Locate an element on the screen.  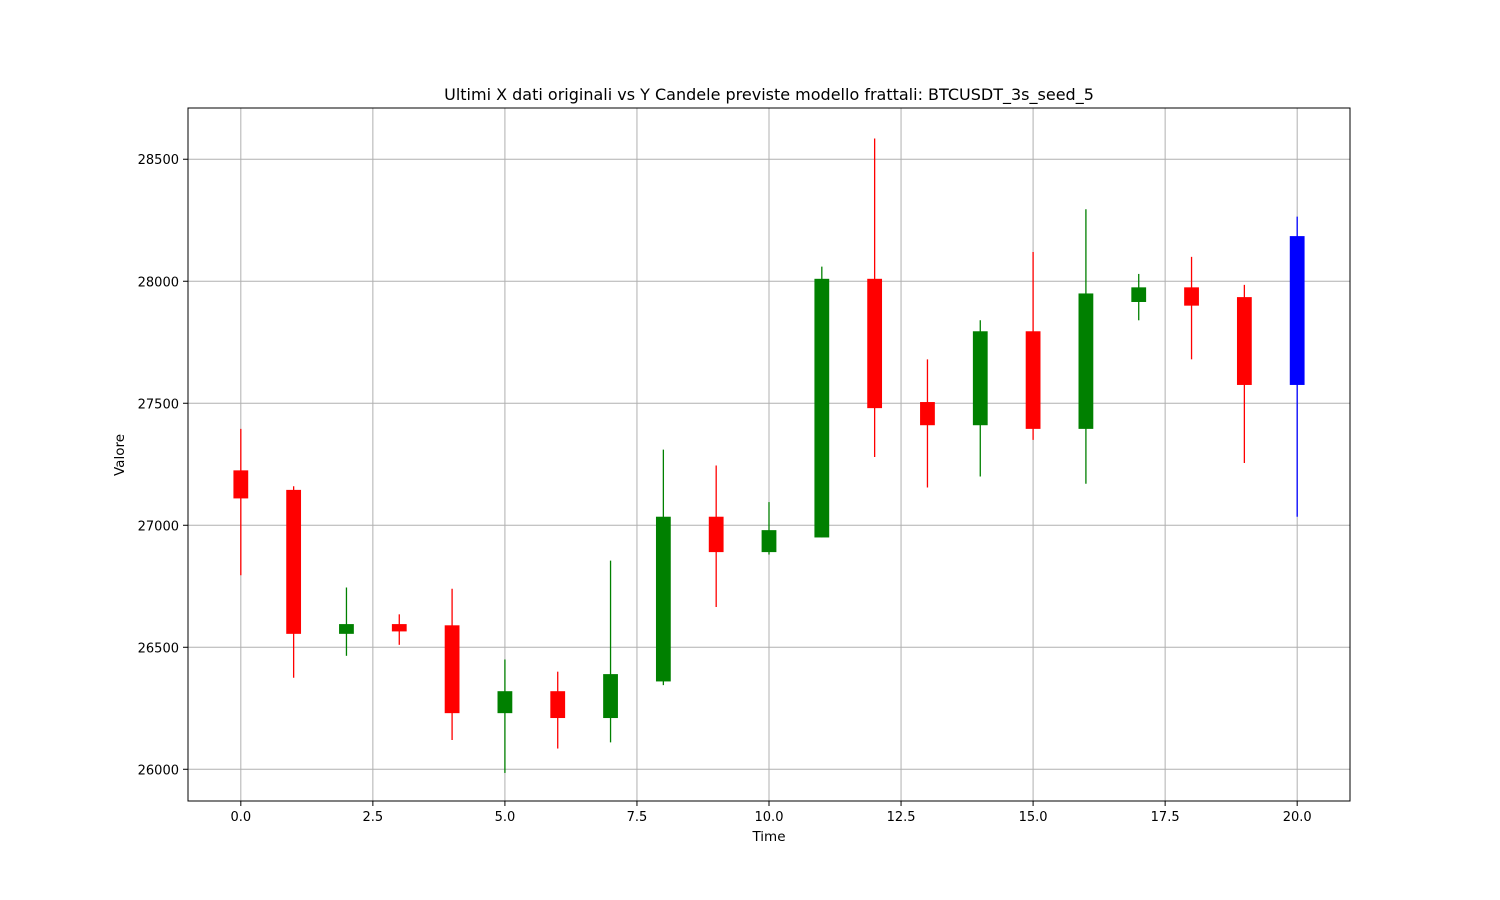
y-tick-label: 26000 is located at coordinates (158, 770).